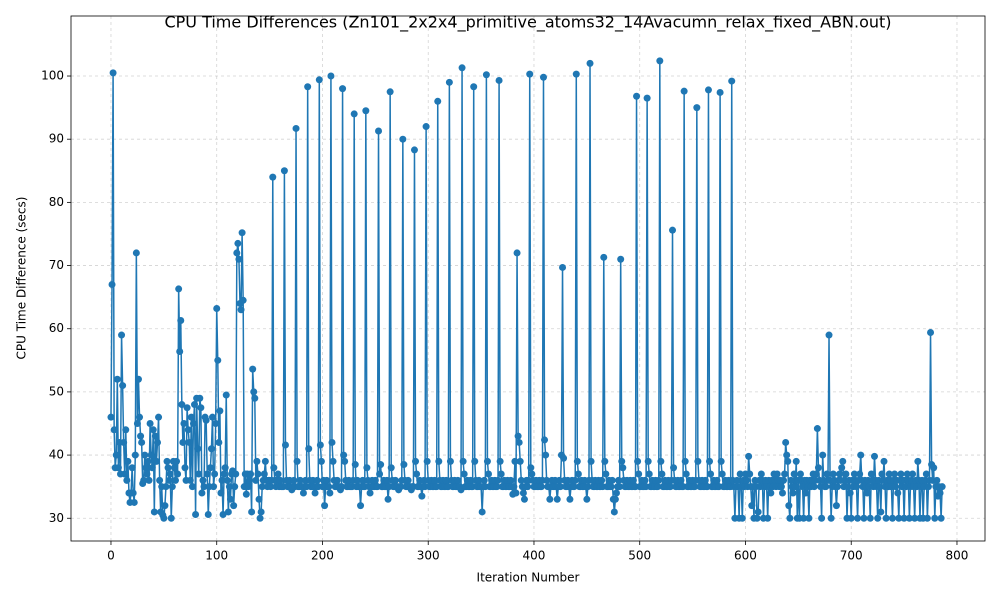 The height and width of the screenshot is (600, 1000). Describe the element at coordinates (22, 278) in the screenshot. I see `y-axis-label: CPU Time Difference (secs)` at that location.